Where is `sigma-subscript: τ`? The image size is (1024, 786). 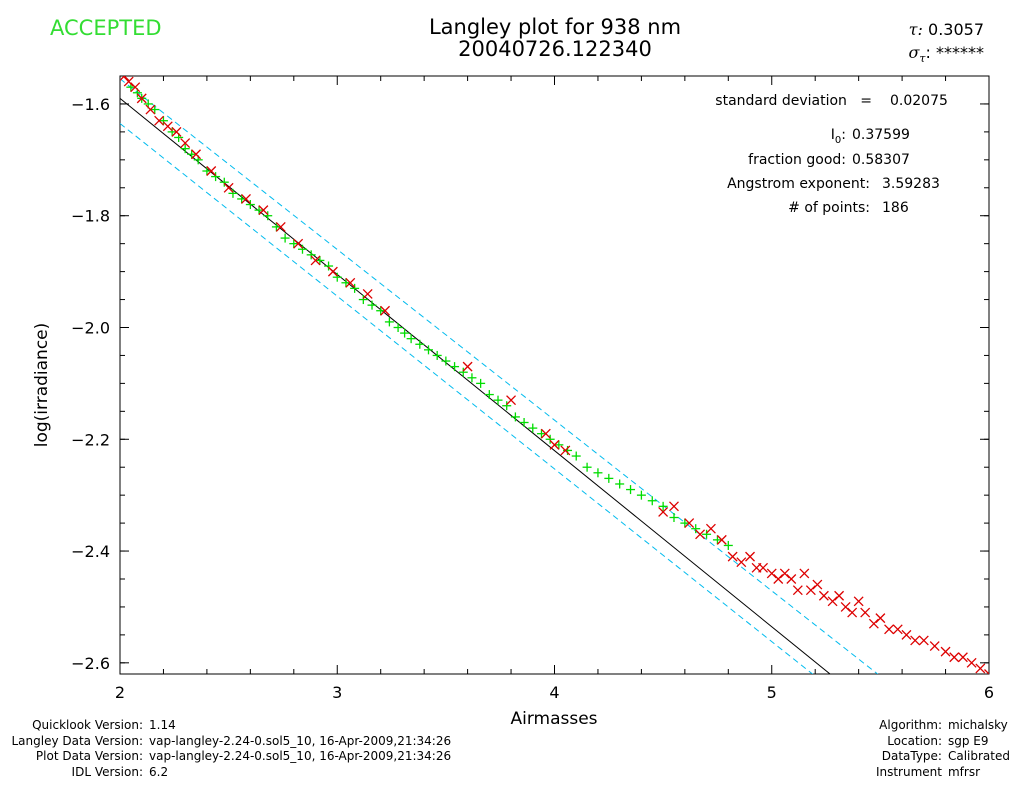 sigma-subscript: τ is located at coordinates (922, 59).